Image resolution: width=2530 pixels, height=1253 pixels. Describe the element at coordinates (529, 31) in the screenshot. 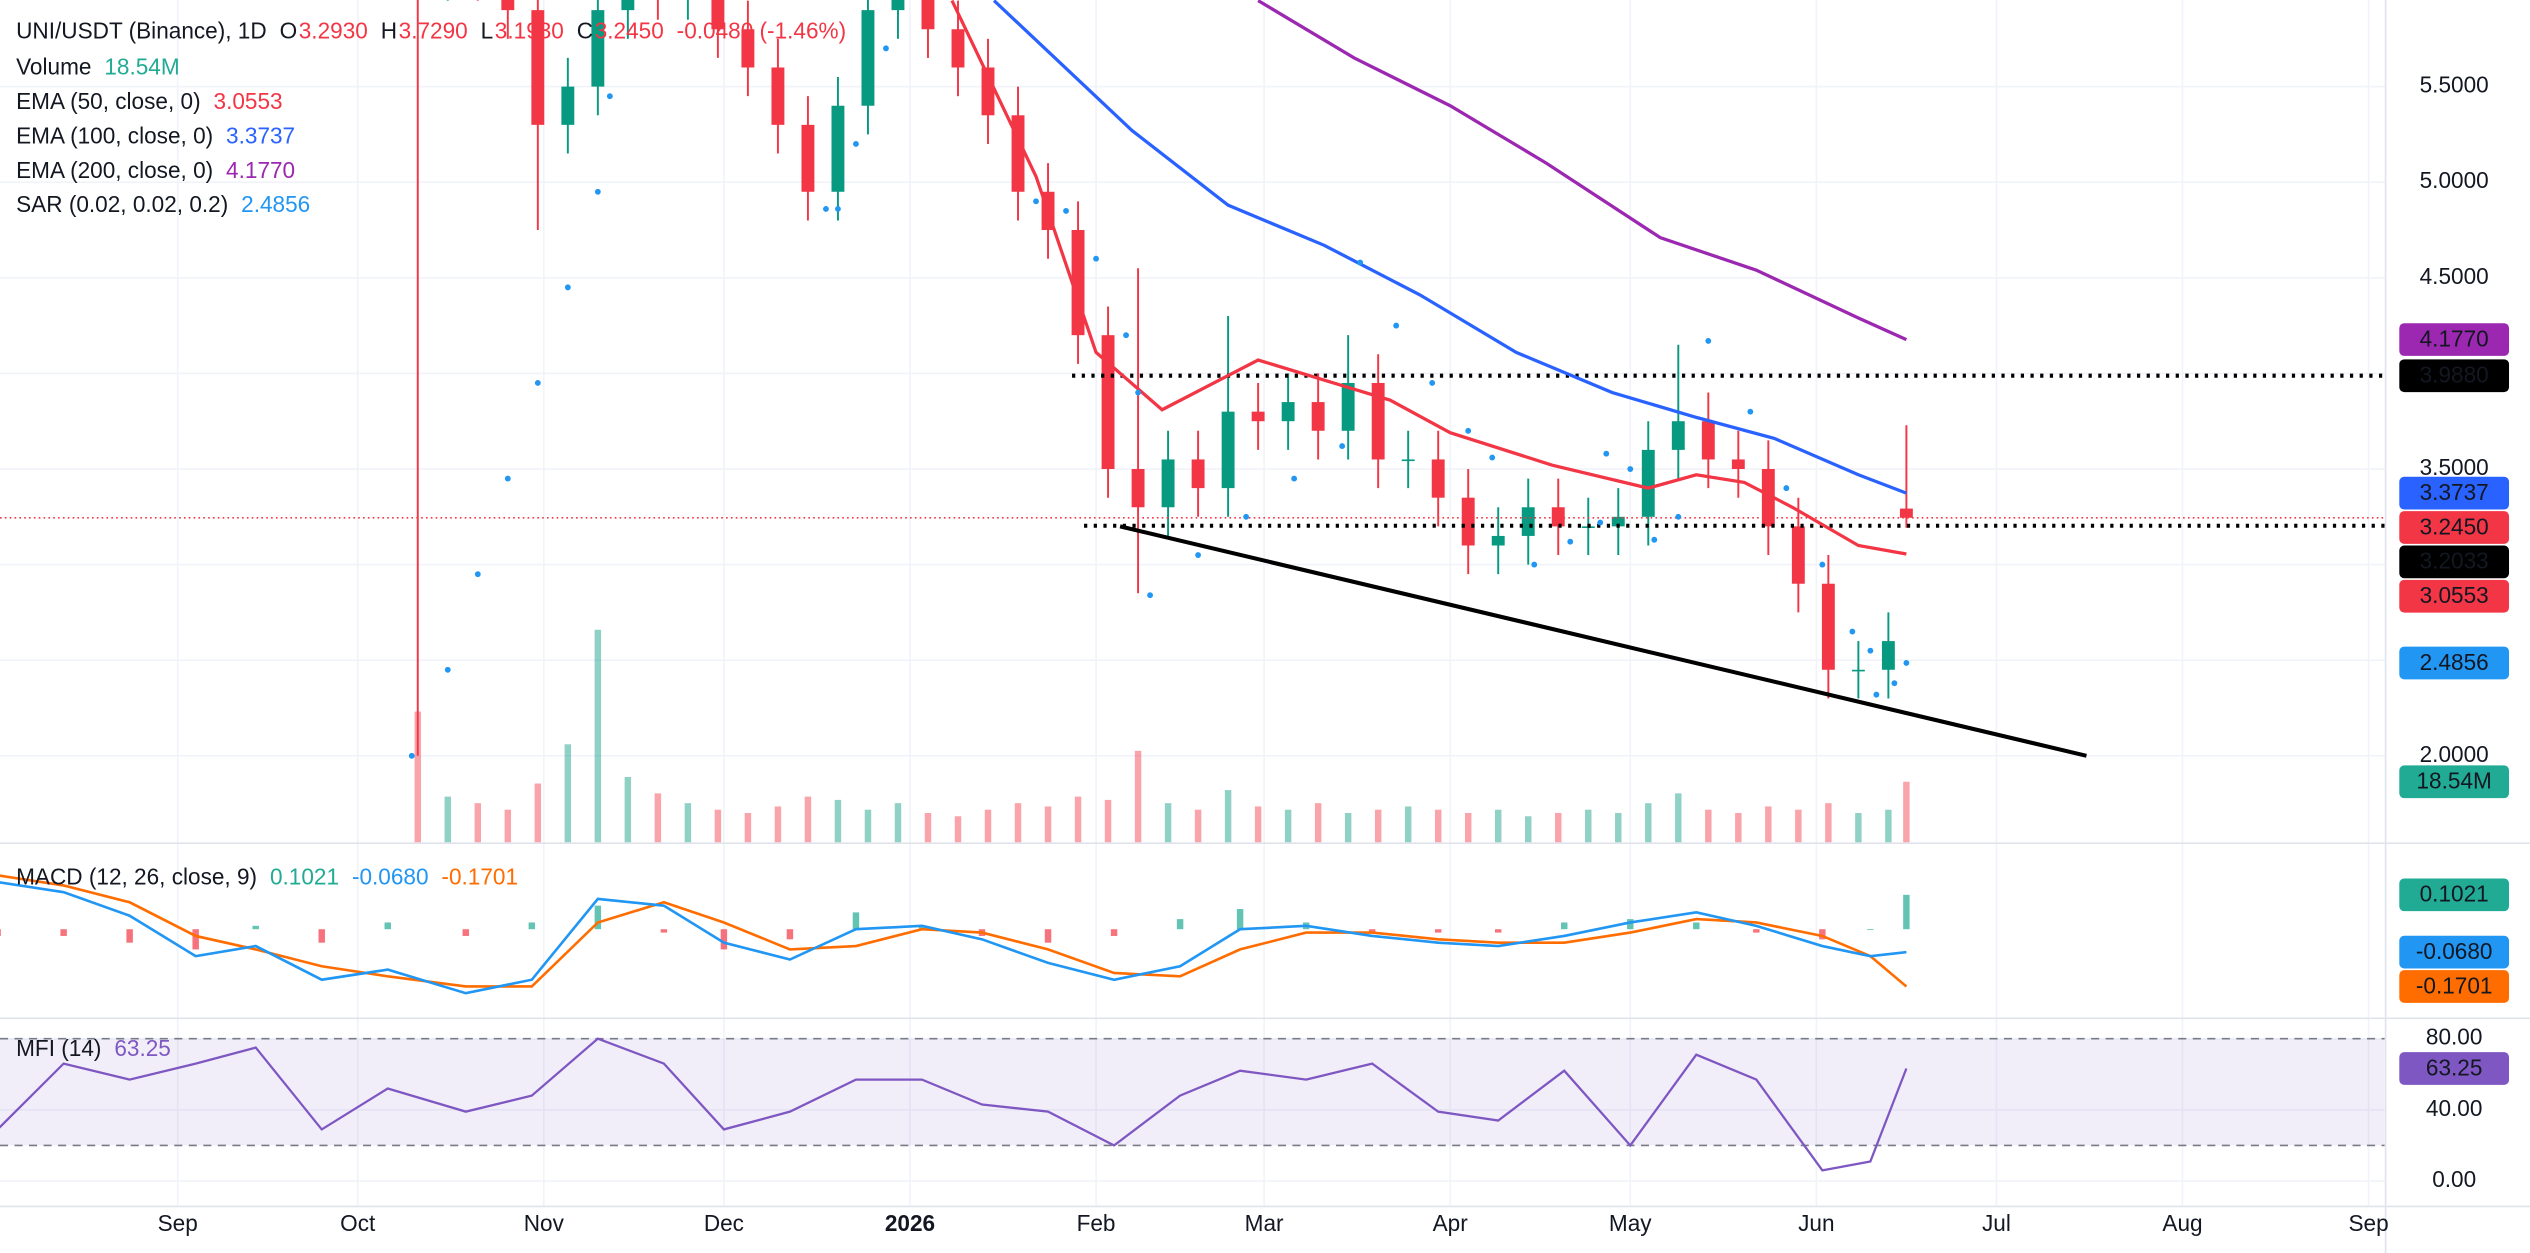

I see `legend-text: 3.1930` at that location.